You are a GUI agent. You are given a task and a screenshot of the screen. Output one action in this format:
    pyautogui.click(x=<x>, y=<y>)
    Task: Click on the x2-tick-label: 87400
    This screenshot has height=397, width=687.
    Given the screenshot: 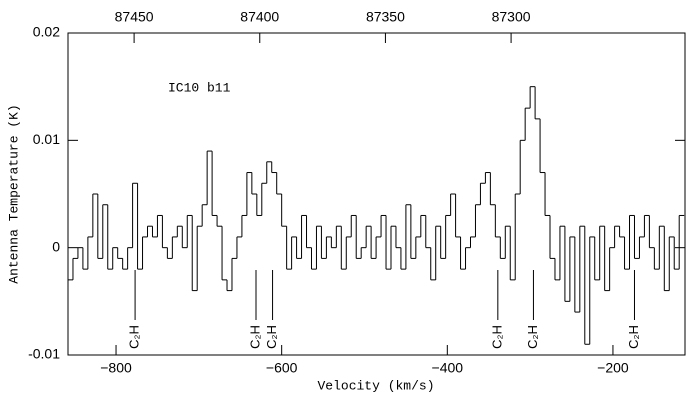 What is the action you would take?
    pyautogui.click(x=259, y=17)
    